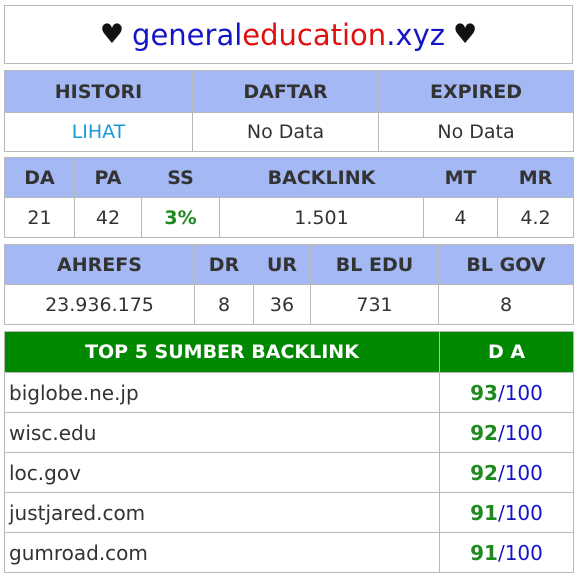 The image size is (578, 578). Describe the element at coordinates (507, 352) in the screenshot. I see `top5-da-header: D A` at that location.